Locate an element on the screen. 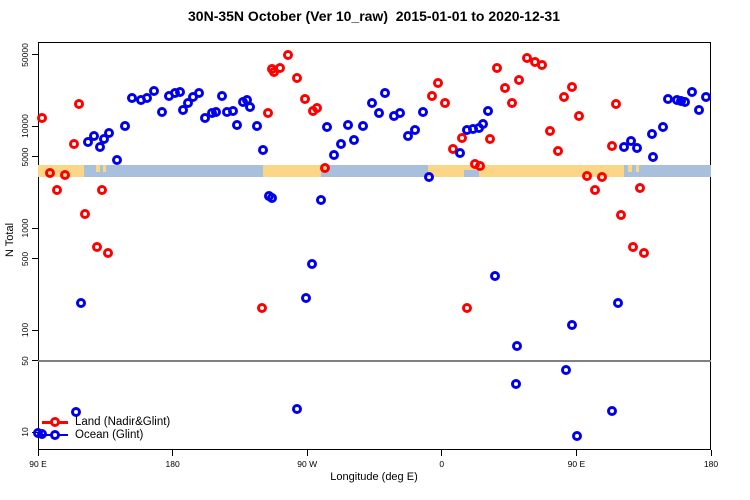 The height and width of the screenshot is (500, 750). ocean-legend-symbol is located at coordinates (55, 434).